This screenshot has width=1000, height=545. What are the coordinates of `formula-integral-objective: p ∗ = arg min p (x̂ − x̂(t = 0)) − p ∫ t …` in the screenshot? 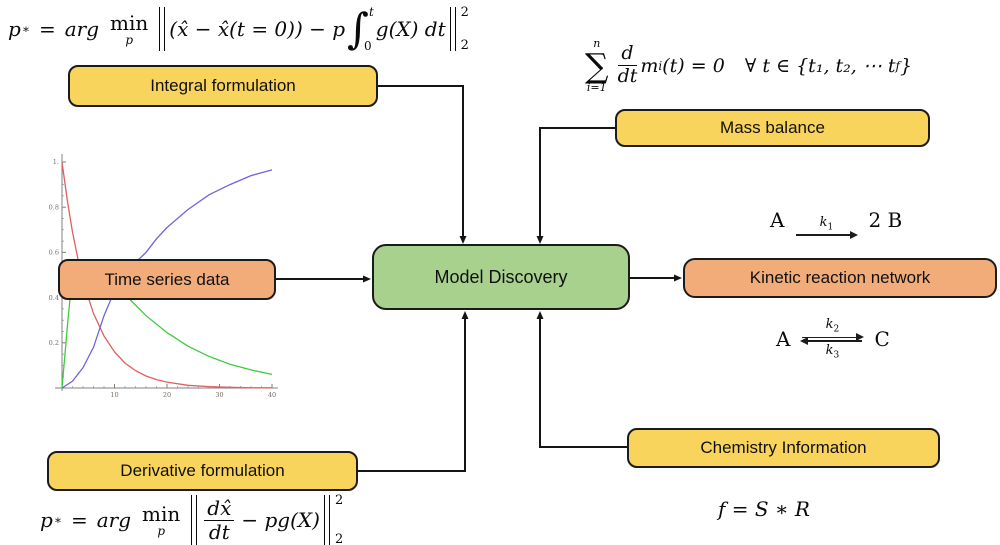 It's located at (238, 29).